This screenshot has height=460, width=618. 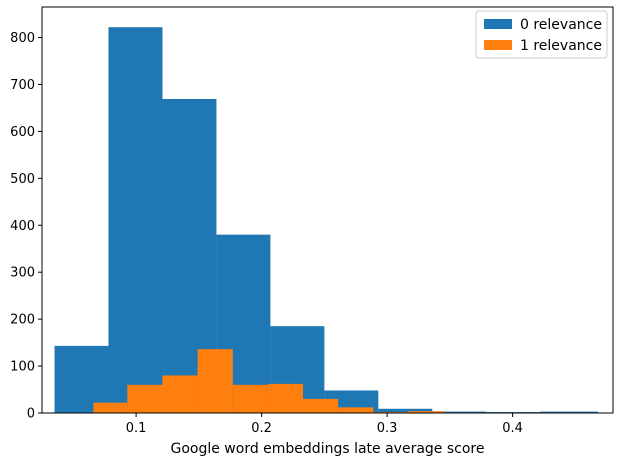 I want to click on legend-label: 1 relevance, so click(x=561, y=46).